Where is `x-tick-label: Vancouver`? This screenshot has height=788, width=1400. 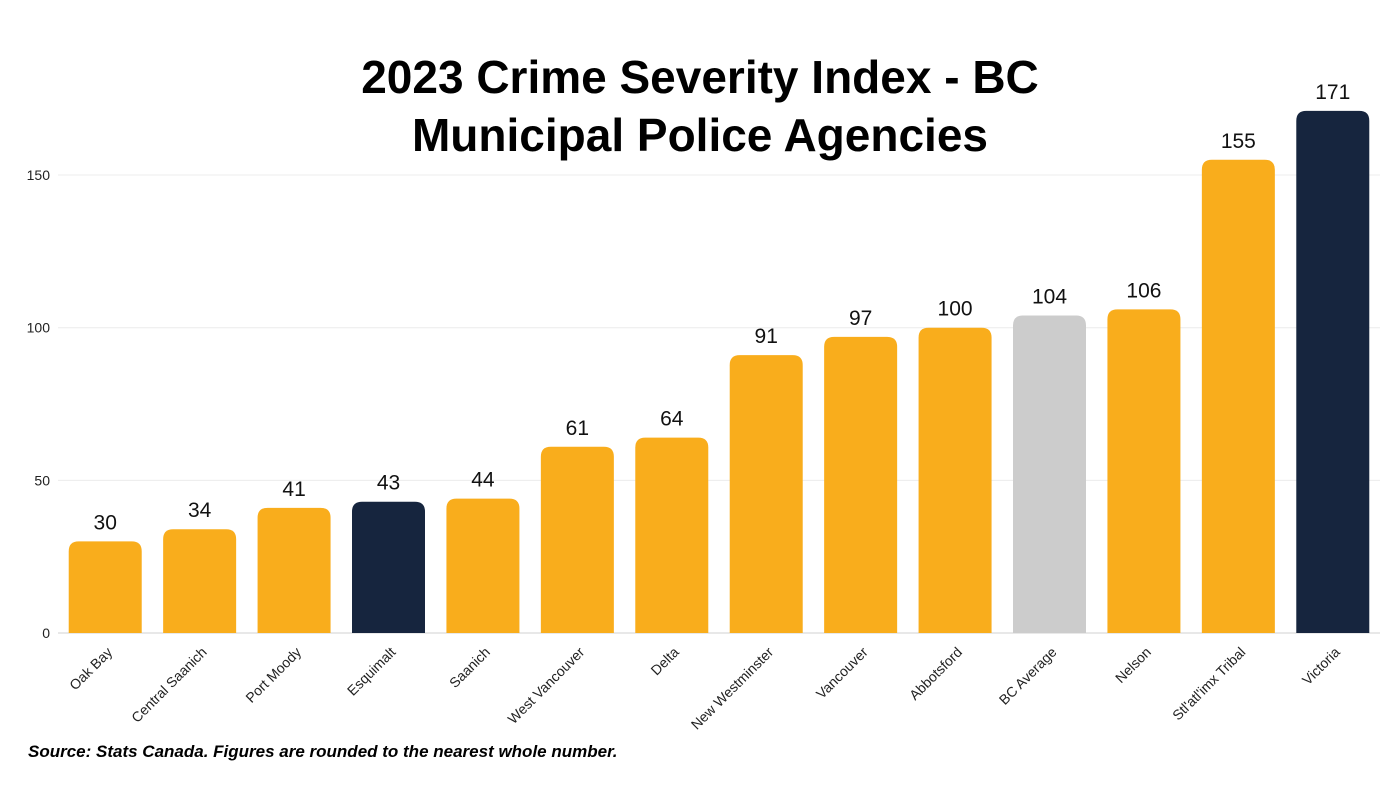 x-tick-label: Vancouver is located at coordinates (842, 673).